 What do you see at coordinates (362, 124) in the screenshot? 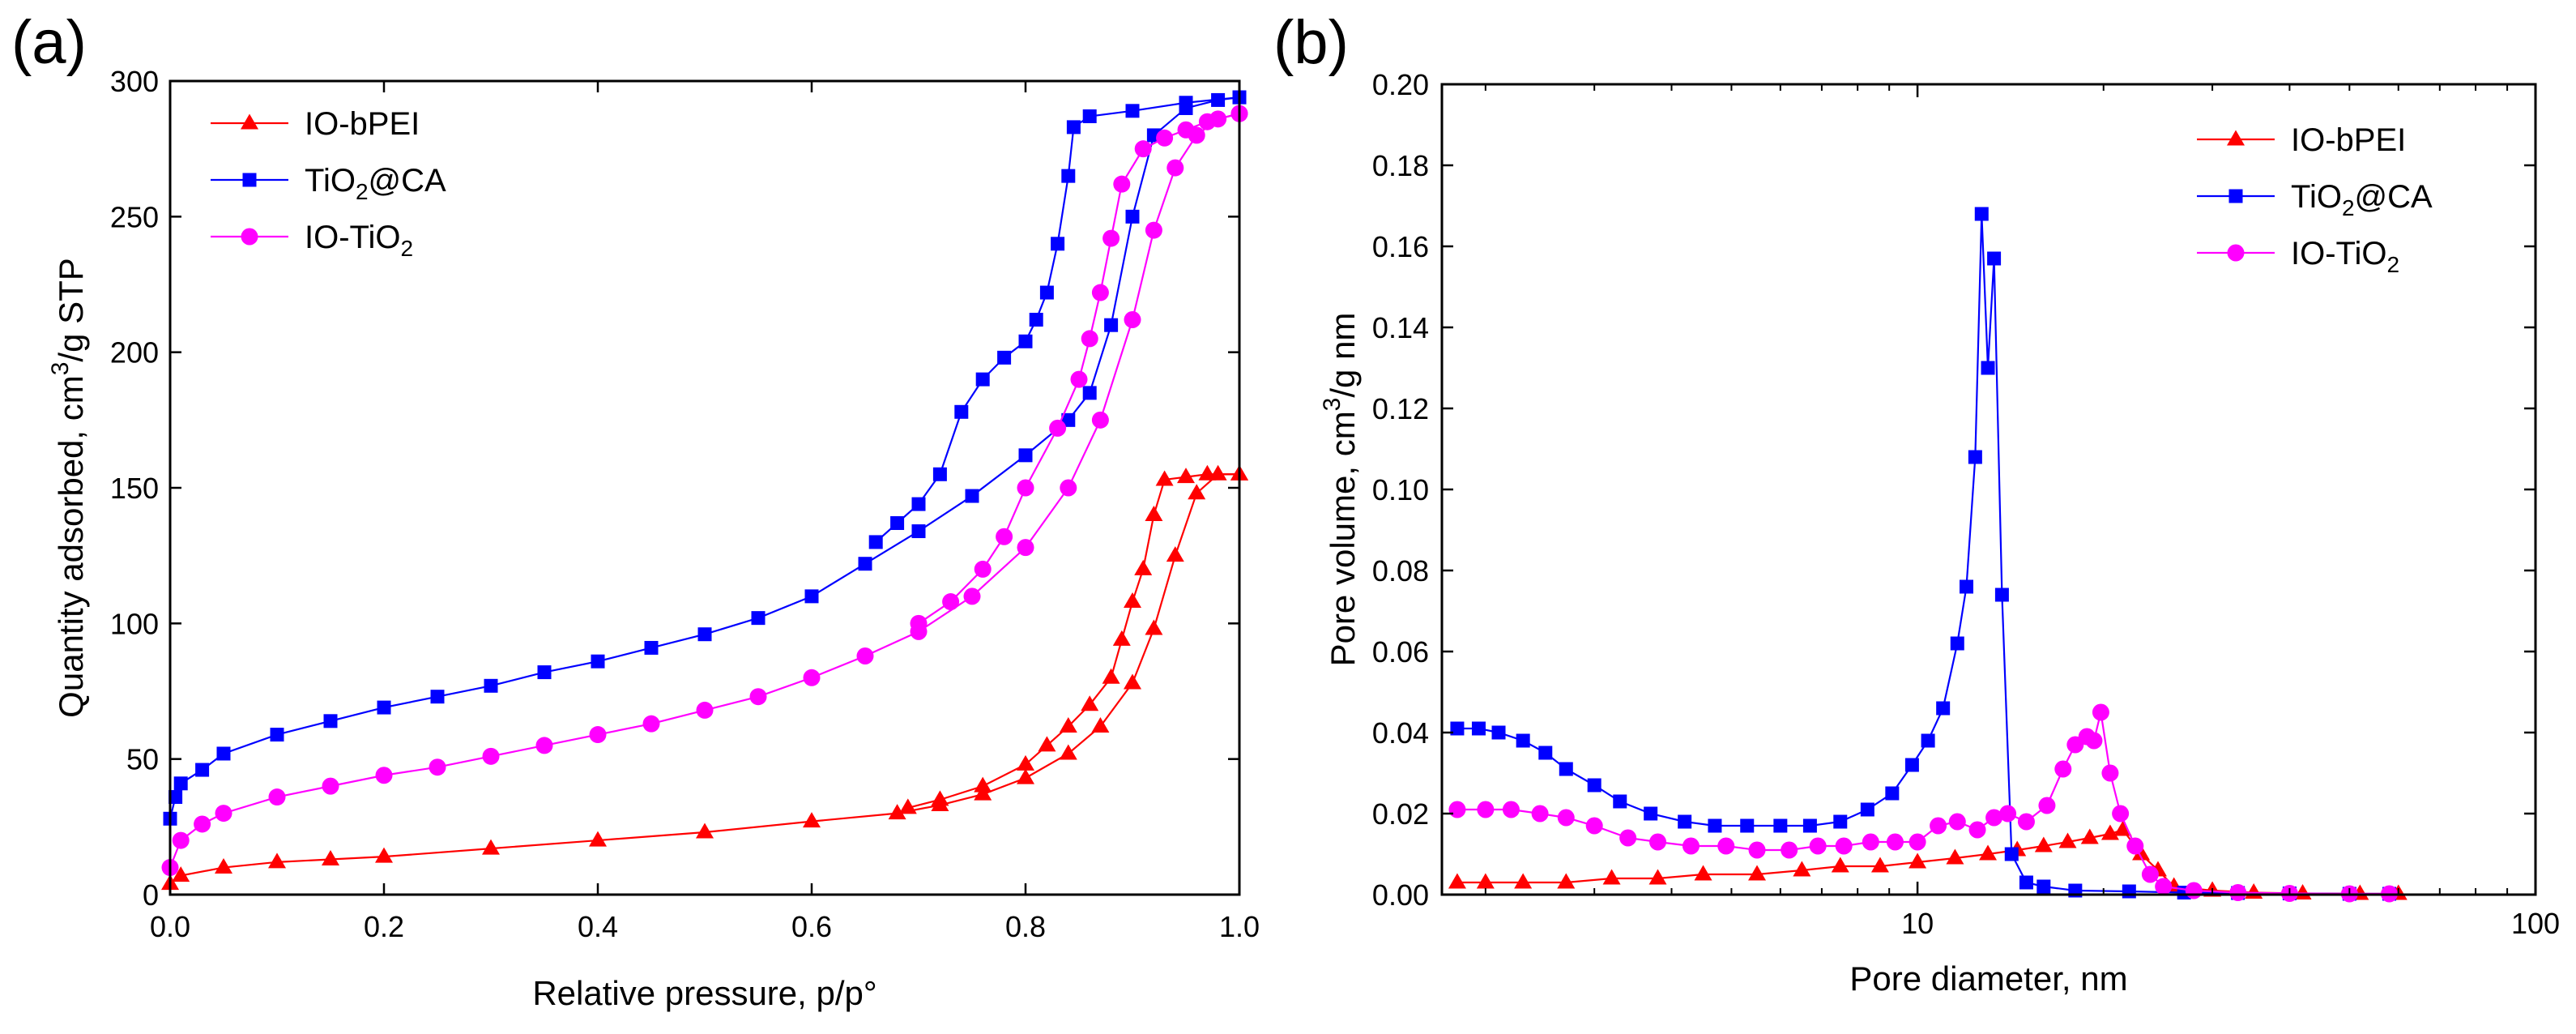
I see `panel-a-legend-label: IO-bPEI` at bounding box center [362, 124].